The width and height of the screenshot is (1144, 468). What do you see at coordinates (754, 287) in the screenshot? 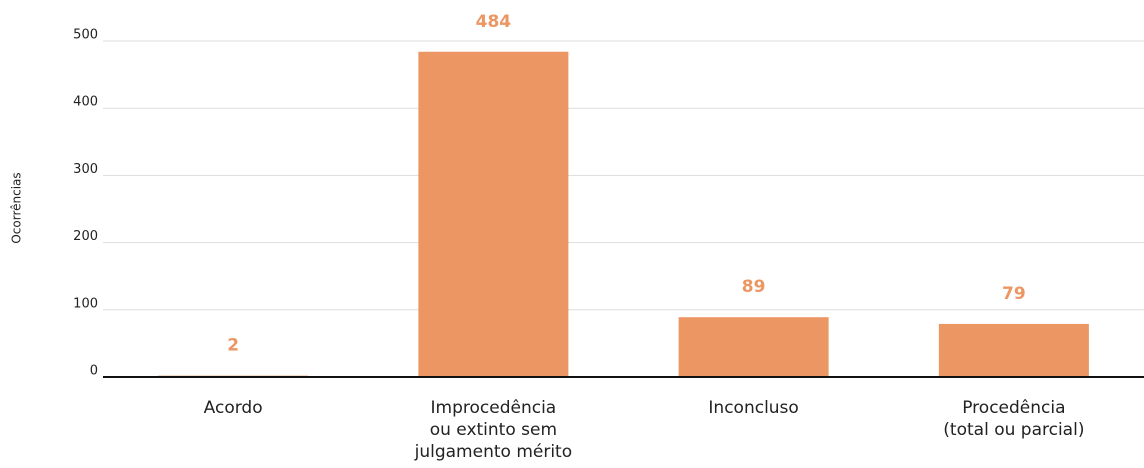
I see `value-label: 89` at bounding box center [754, 287].